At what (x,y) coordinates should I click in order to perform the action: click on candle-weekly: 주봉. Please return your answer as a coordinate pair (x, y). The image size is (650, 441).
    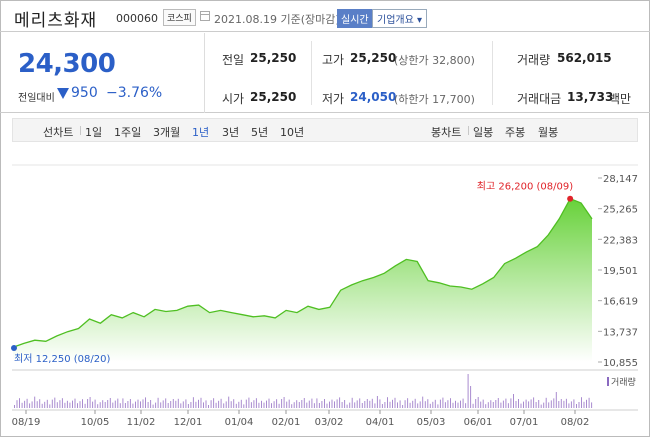
    Looking at the image, I should click on (515, 132).